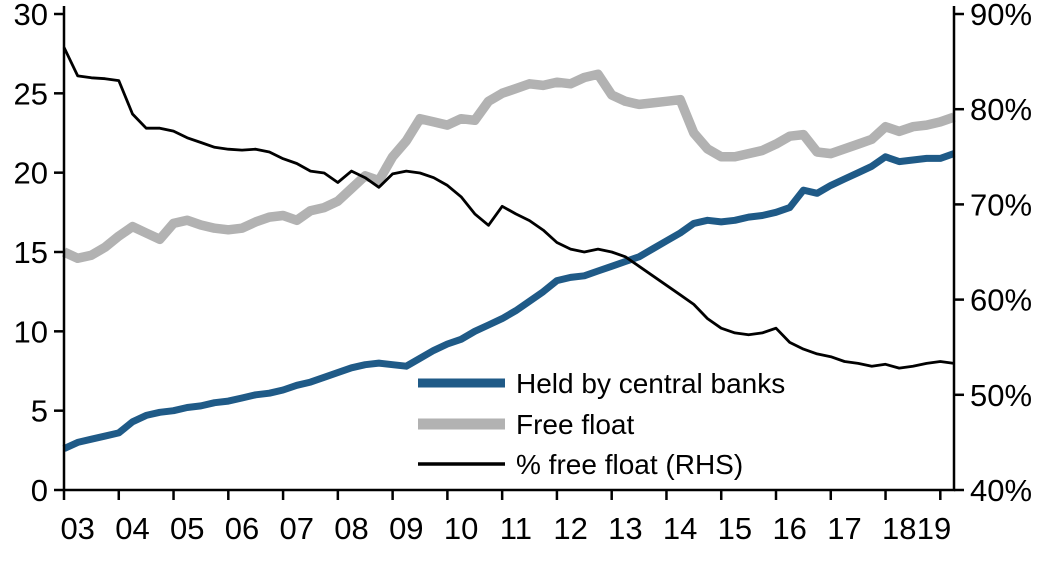 The height and width of the screenshot is (563, 1053). What do you see at coordinates (406, 528) in the screenshot?
I see `x-axis-tick-label: 09` at bounding box center [406, 528].